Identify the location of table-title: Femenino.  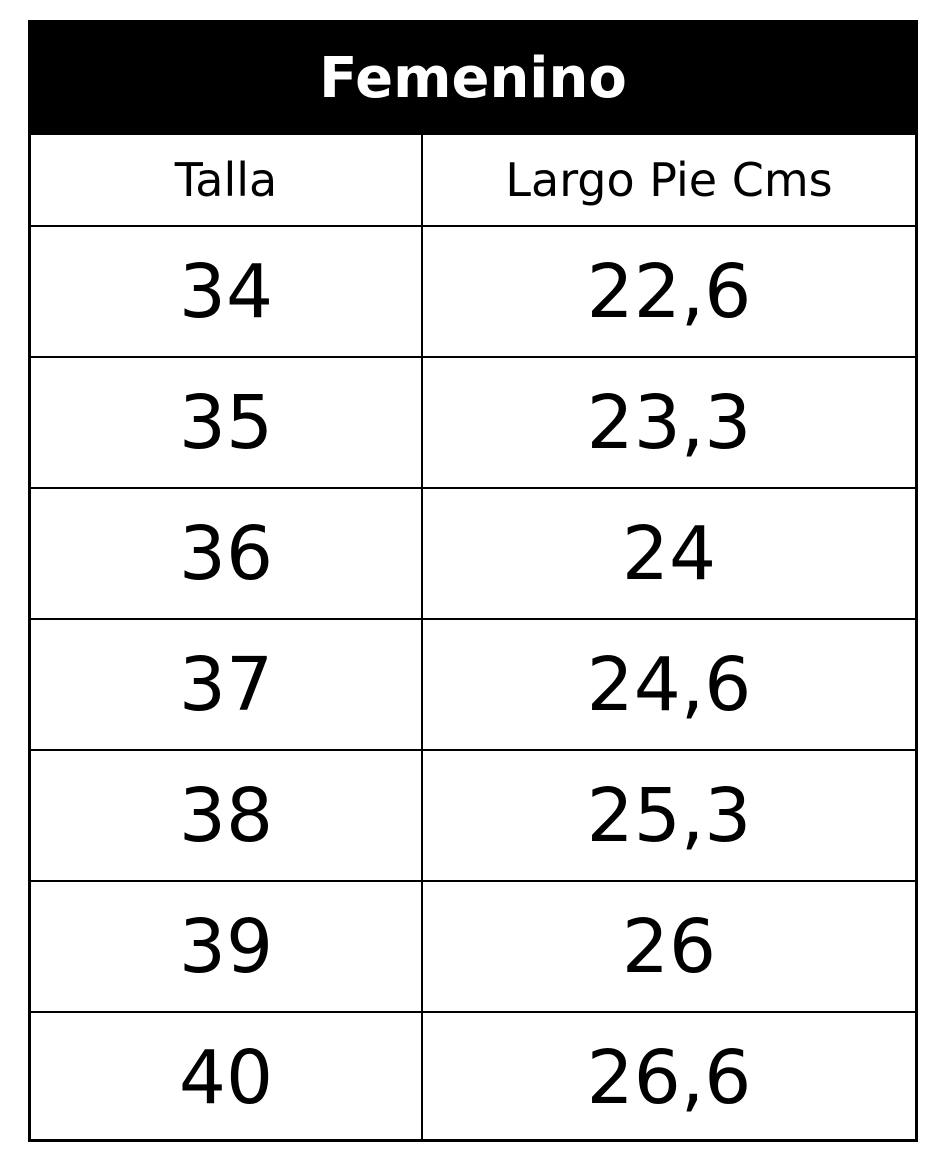
(473, 78).